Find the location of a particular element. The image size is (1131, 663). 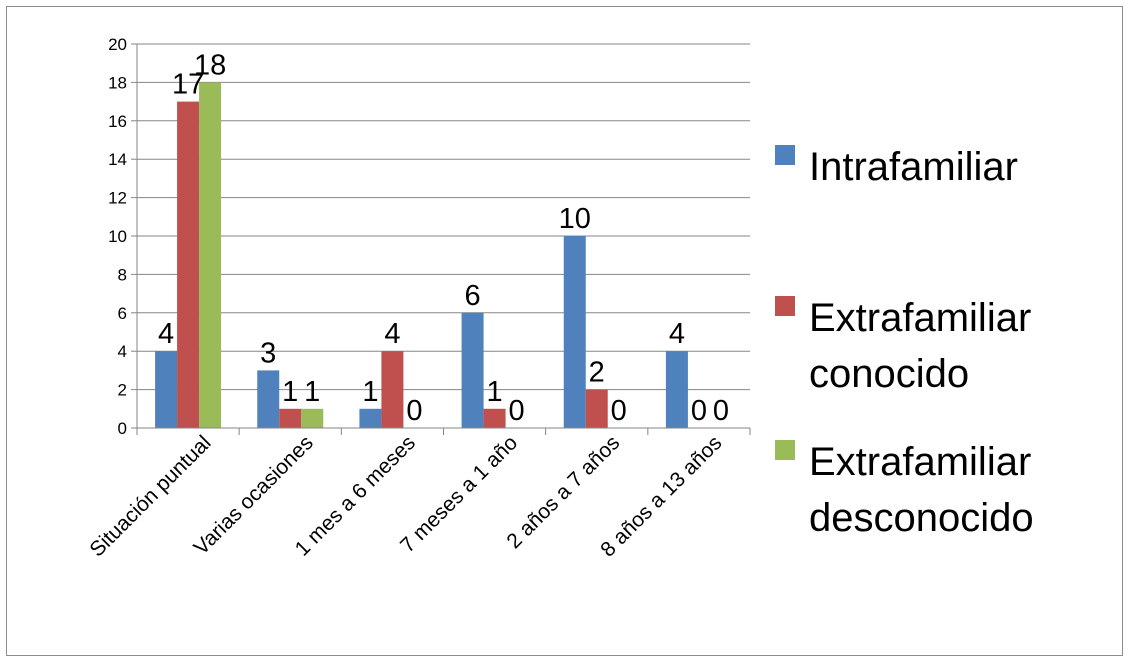

y-tick-label: 14 is located at coordinates (117, 159).